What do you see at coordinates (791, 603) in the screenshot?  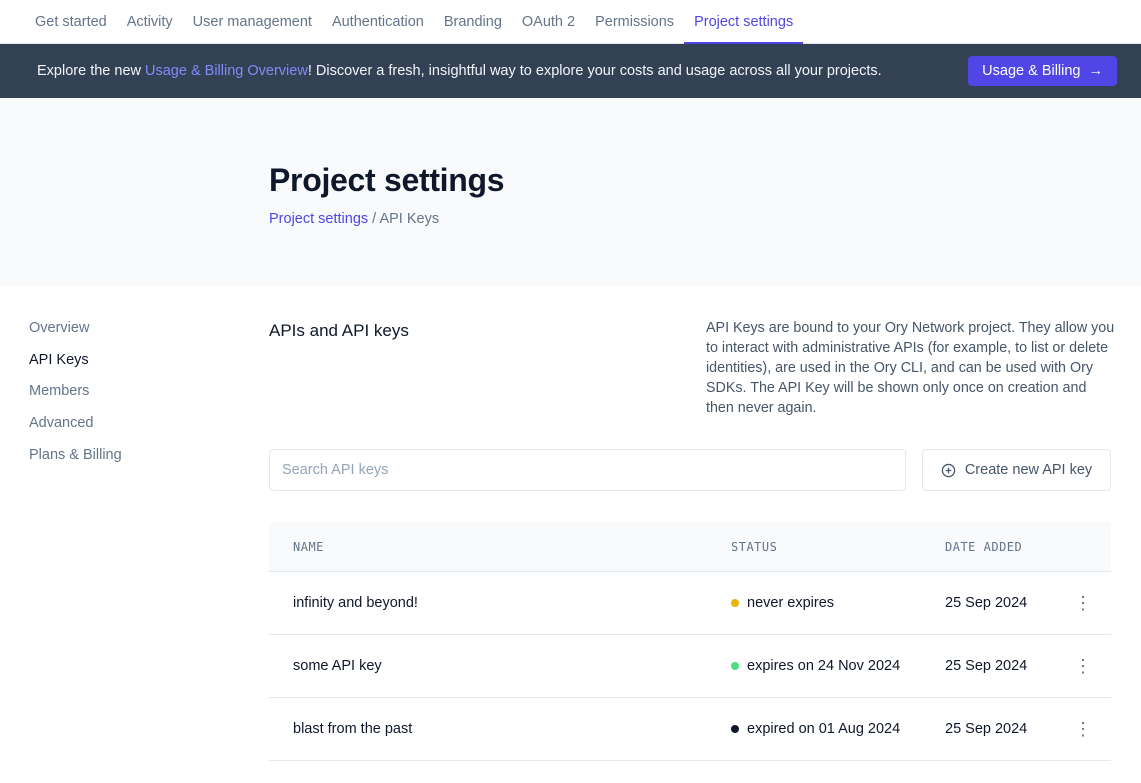 I see `status-text: never expires` at bounding box center [791, 603].